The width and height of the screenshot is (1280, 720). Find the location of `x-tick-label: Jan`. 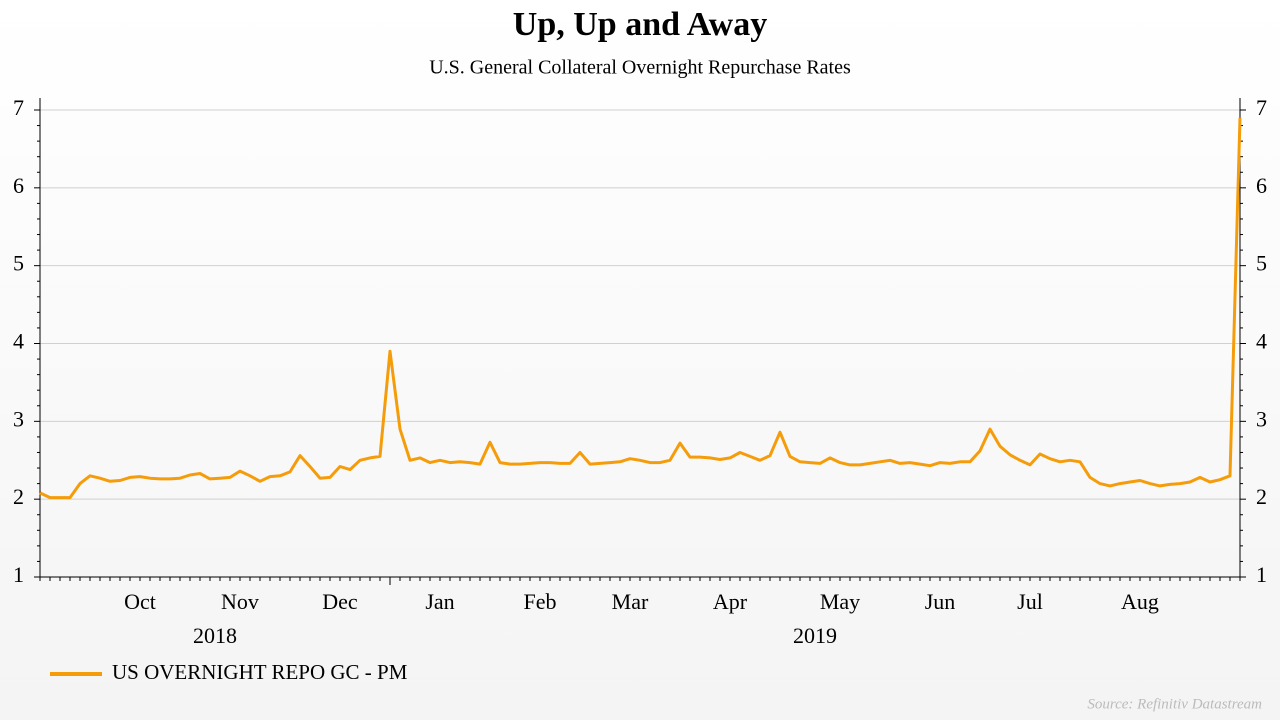

x-tick-label: Jan is located at coordinates (439, 601).